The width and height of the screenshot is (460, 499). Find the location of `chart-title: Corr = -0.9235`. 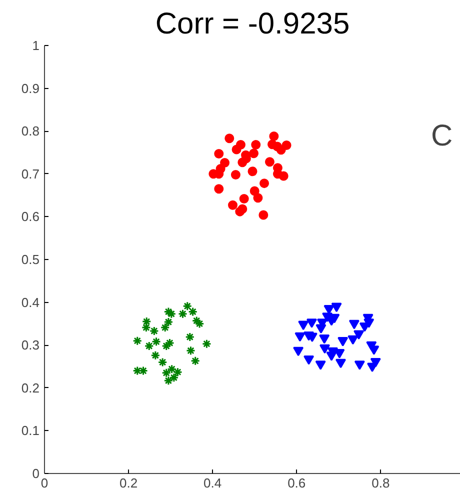

chart-title: Corr = -0.9235 is located at coordinates (252, 24).